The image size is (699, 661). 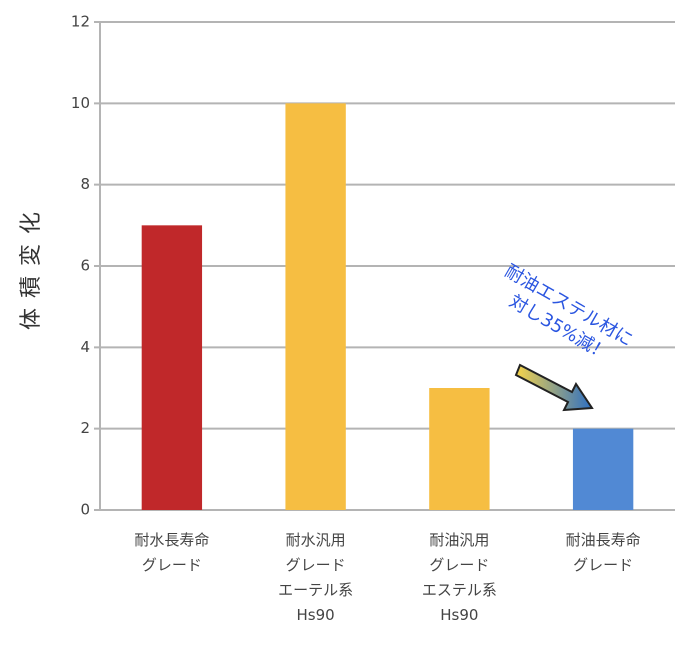 What do you see at coordinates (85, 428) in the screenshot?
I see `y-tick-label: 2` at bounding box center [85, 428].